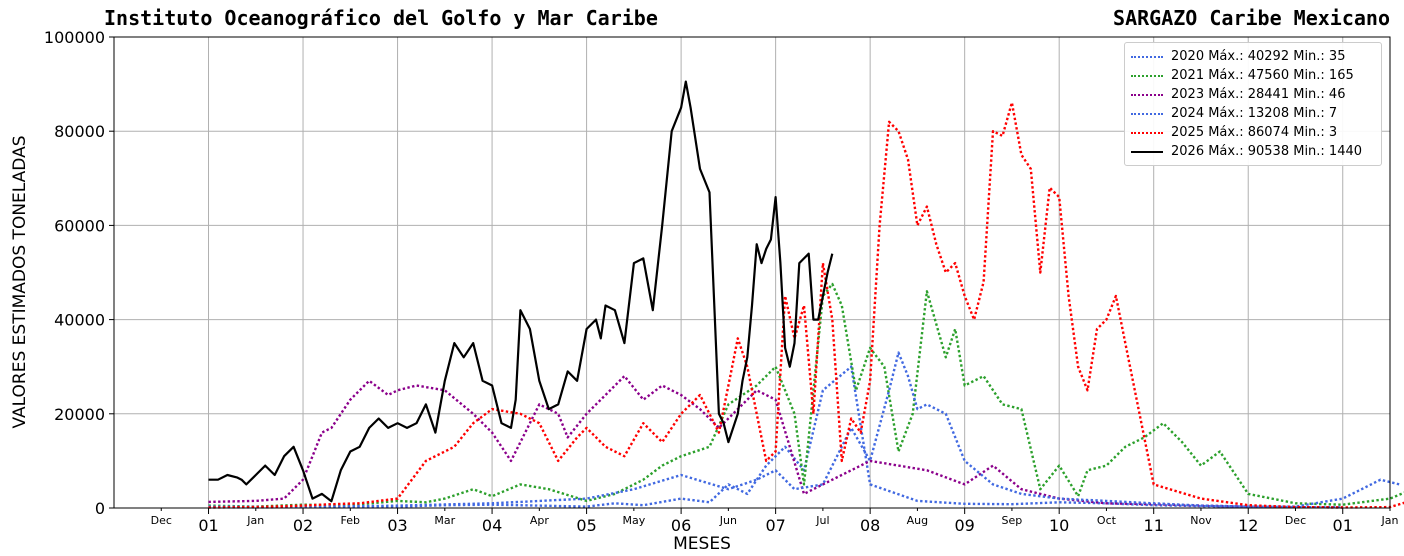  I want to click on legend-entry: 2025 Máx.: 86074 Min.: 3, so click(1253, 132).